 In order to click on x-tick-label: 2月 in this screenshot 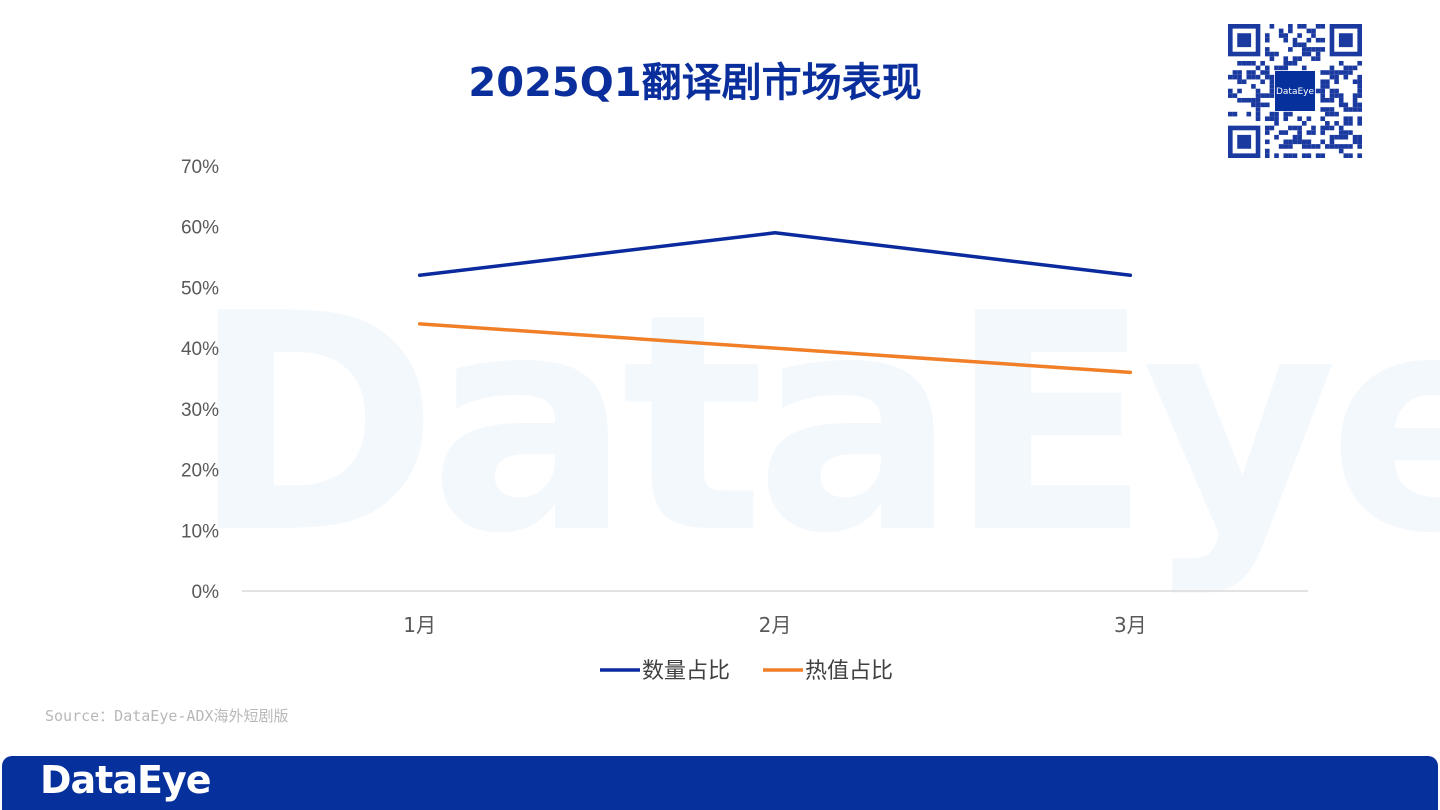, I will do `click(775, 625)`.